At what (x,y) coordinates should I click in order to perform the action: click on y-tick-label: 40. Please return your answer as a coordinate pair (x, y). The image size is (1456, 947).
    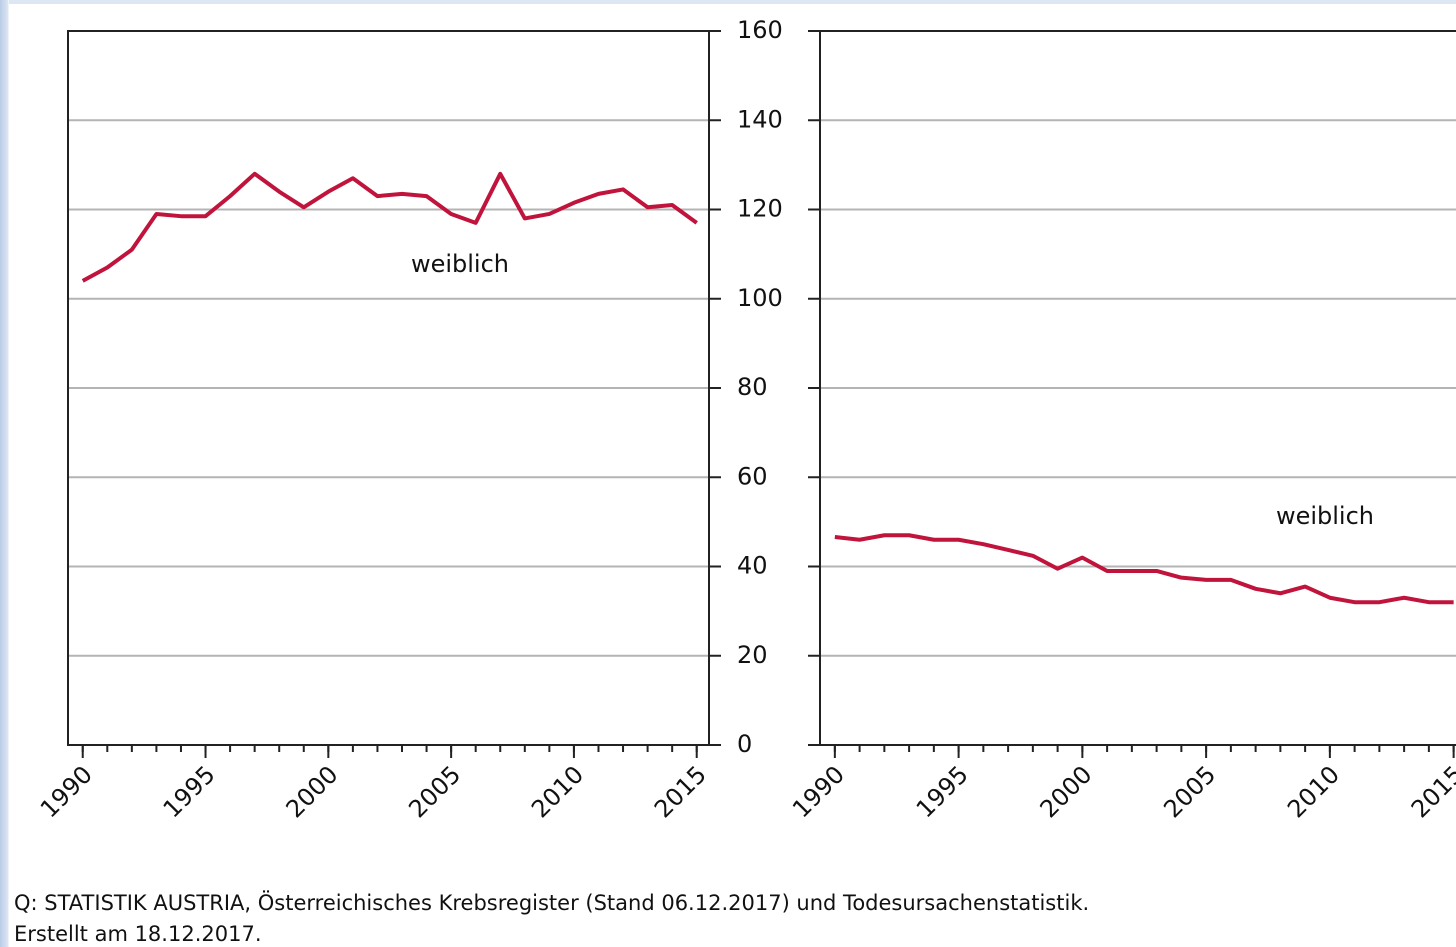
    Looking at the image, I should click on (752, 566).